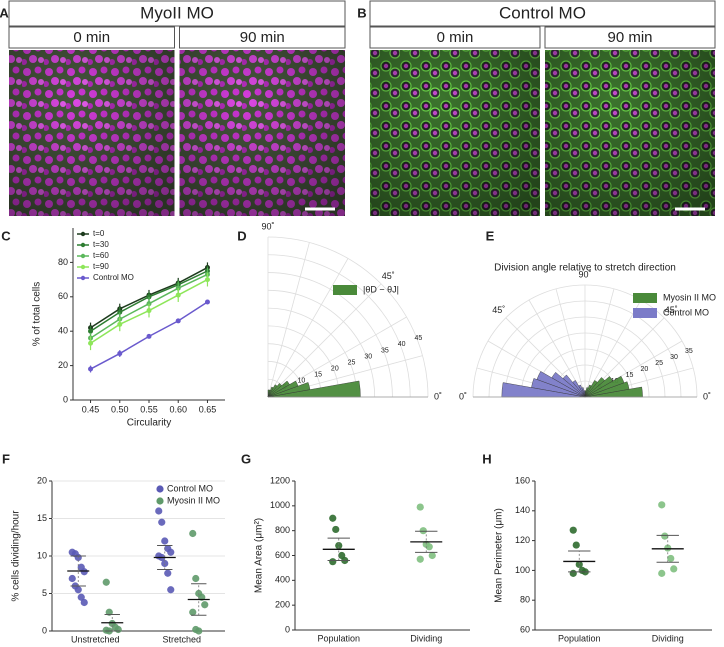  I want to click on x-tick-label: 0.60, so click(178, 409).